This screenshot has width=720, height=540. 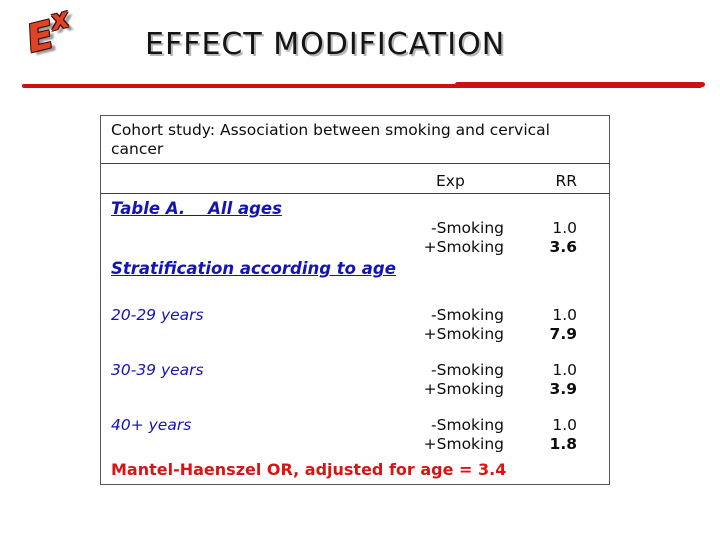 I want to click on table-row: -Smoking 1.0, so click(x=355, y=228).